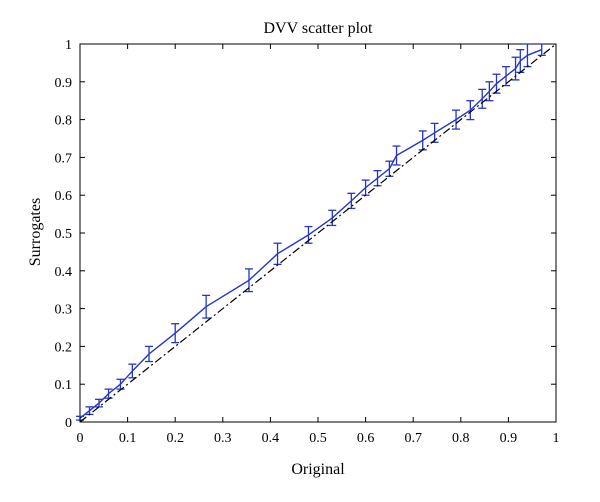 The height and width of the screenshot is (502, 600). Describe the element at coordinates (366, 438) in the screenshot. I see `x-tick-label: 0.6` at that location.